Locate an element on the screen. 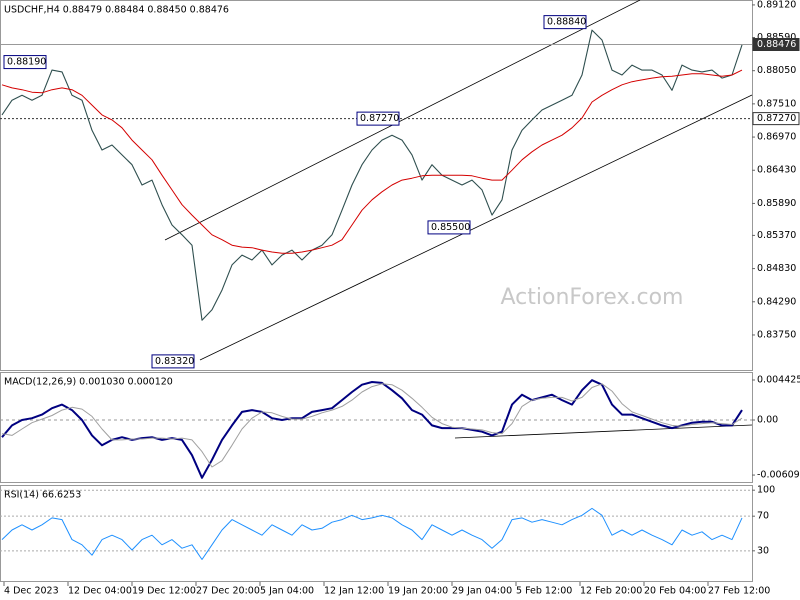  level-annotation: 0.88190 is located at coordinates (26, 62).